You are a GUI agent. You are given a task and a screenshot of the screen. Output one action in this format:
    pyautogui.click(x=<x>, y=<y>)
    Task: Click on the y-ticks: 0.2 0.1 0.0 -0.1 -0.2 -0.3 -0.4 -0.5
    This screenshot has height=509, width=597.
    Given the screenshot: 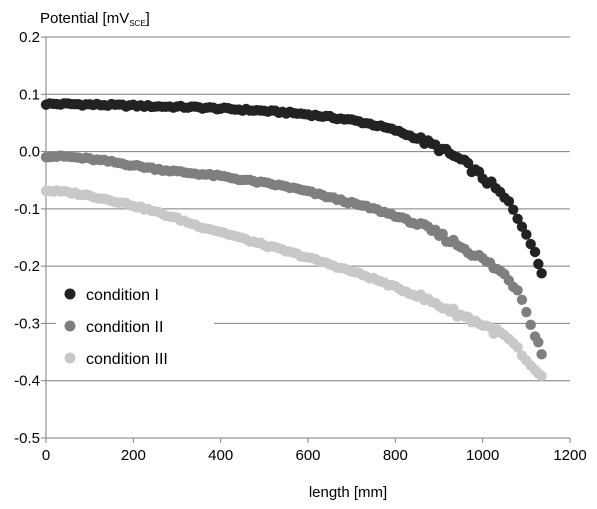 What is the action you would take?
    pyautogui.click(x=30, y=238)
    